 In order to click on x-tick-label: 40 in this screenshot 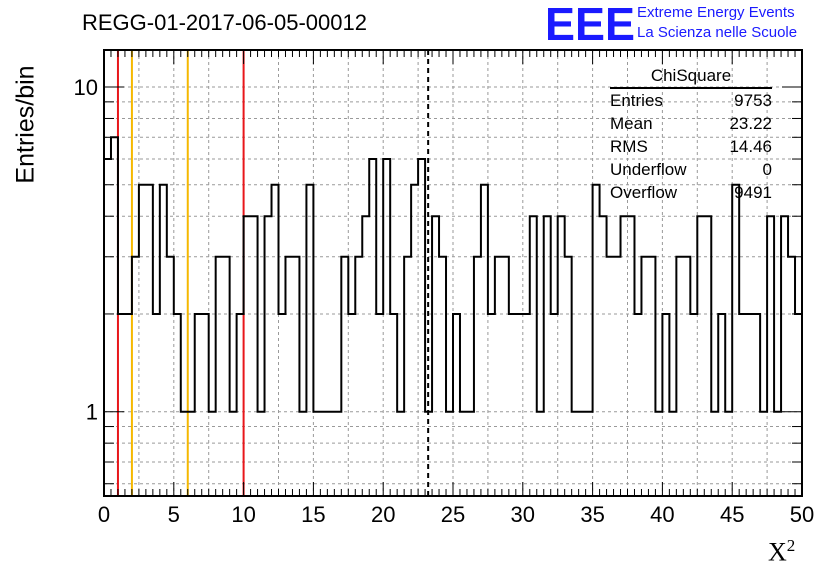, I will do `click(662, 514)`.